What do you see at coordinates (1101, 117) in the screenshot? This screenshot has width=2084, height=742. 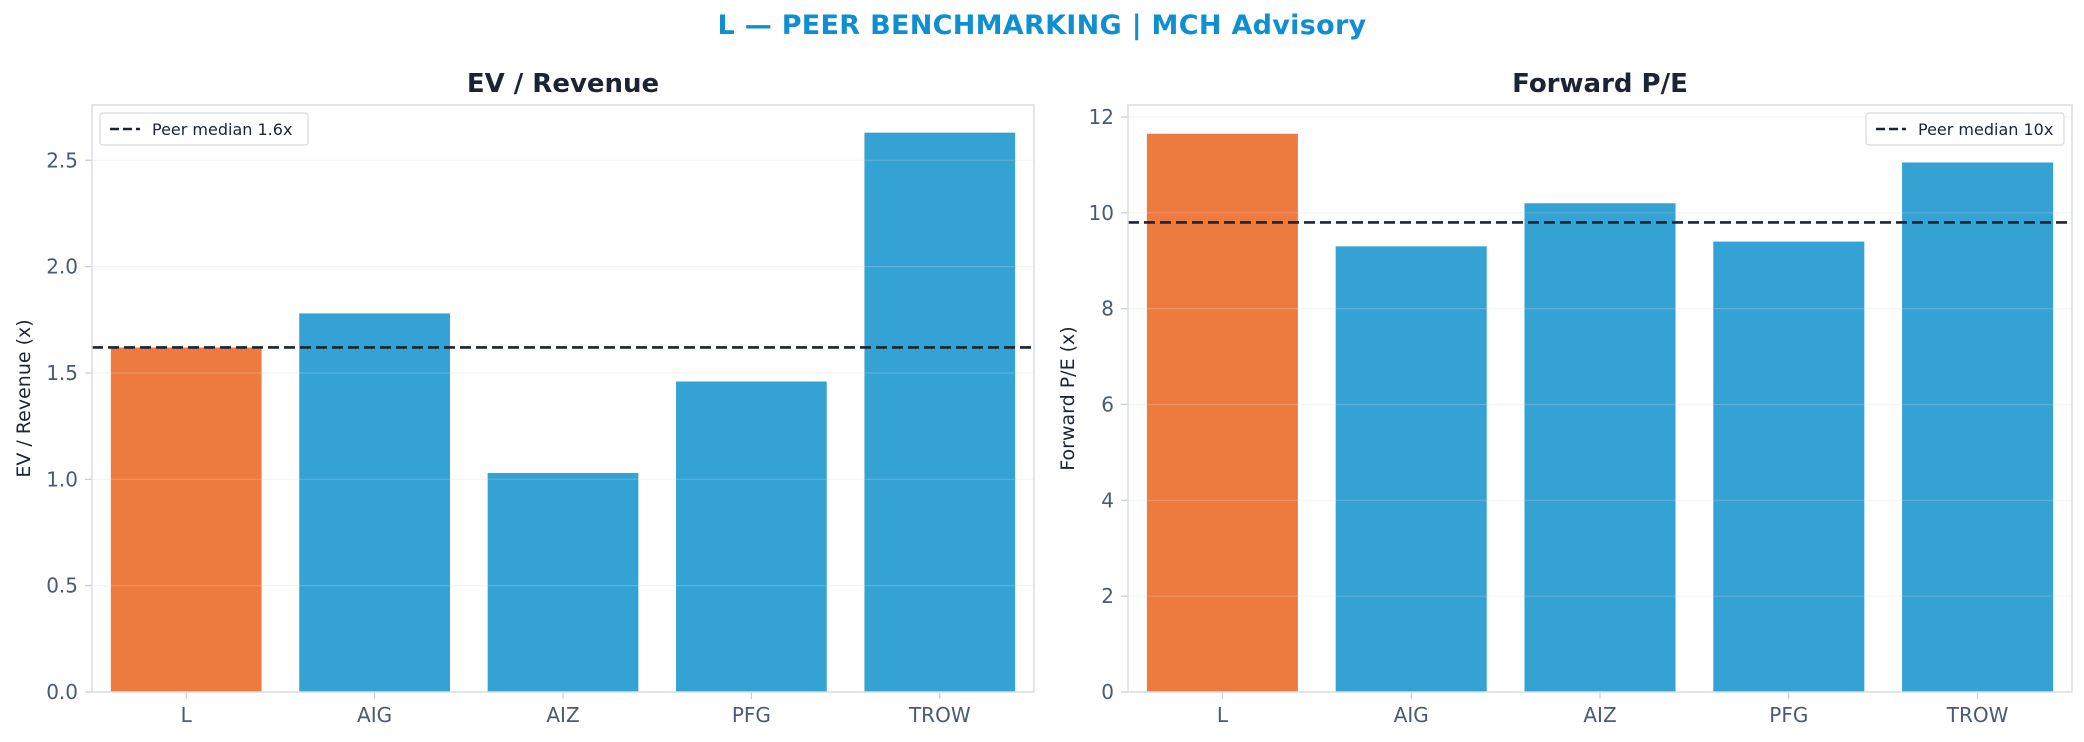 I see `y-tick-label: 12` at bounding box center [1101, 117].